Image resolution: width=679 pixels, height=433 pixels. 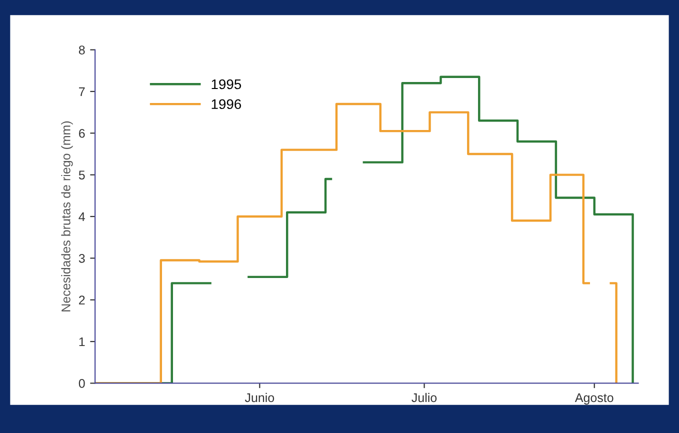 What do you see at coordinates (81, 383) in the screenshot?
I see `y-tick-label: 0` at bounding box center [81, 383].